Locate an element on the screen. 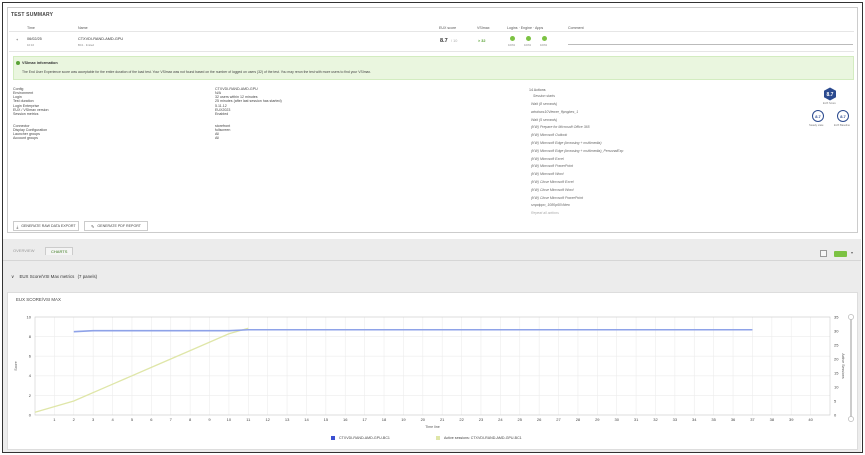 Image resolution: width=865 pixels, height=455 pixels. x-tick-label: 17 is located at coordinates (364, 419).